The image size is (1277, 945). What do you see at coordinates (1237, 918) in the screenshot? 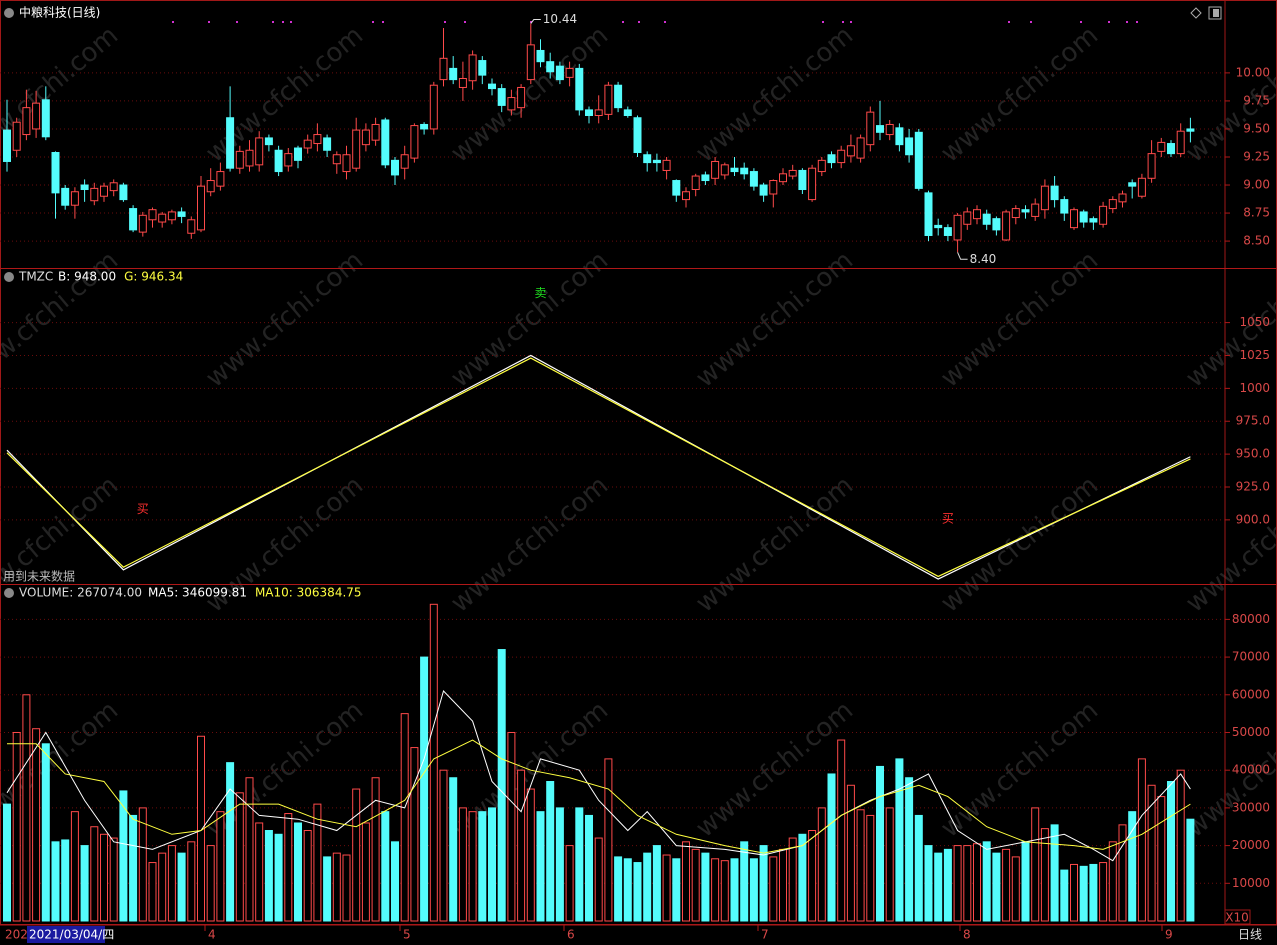
I see `unit-label: X10` at bounding box center [1237, 918].